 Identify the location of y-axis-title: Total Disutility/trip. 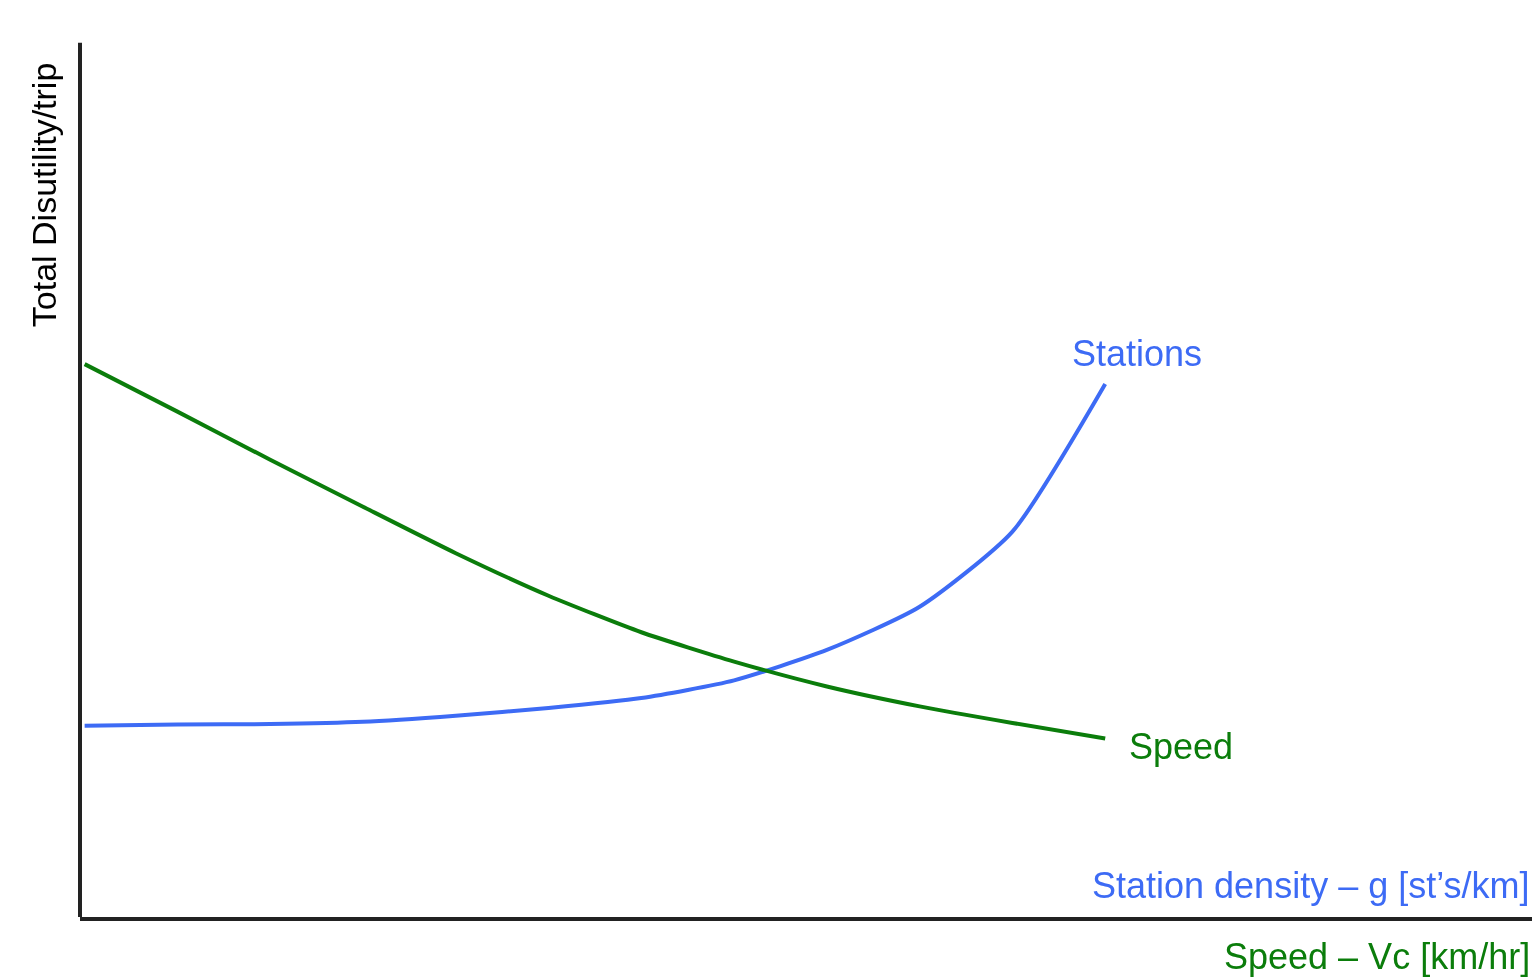
(44, 195).